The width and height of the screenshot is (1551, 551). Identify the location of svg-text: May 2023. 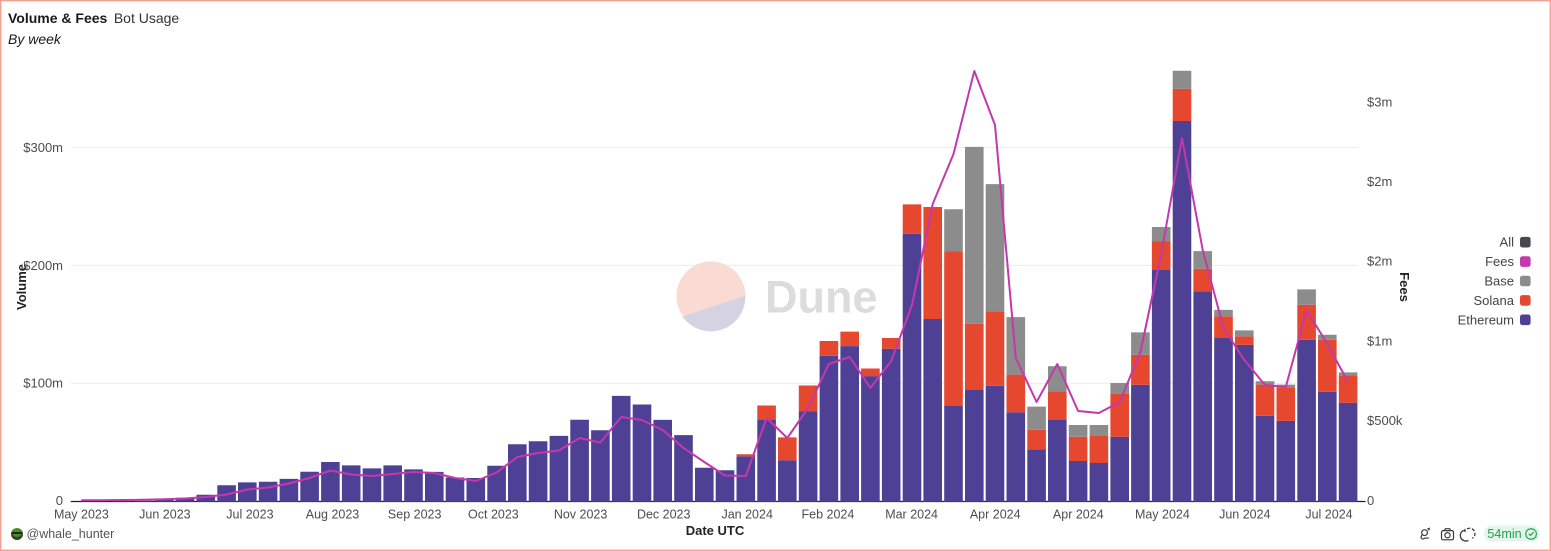
(81, 515).